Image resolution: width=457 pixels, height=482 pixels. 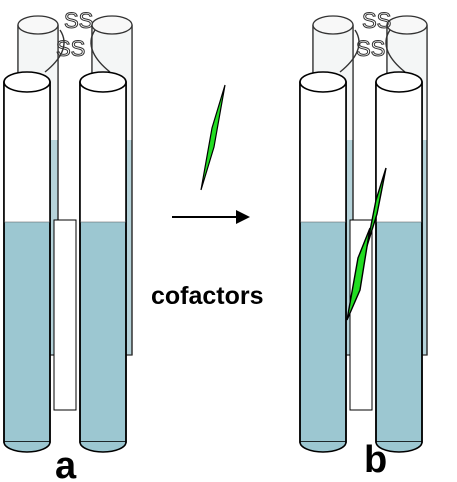 I want to click on bound-cofactor-lower-icon, so click(x=358, y=274).